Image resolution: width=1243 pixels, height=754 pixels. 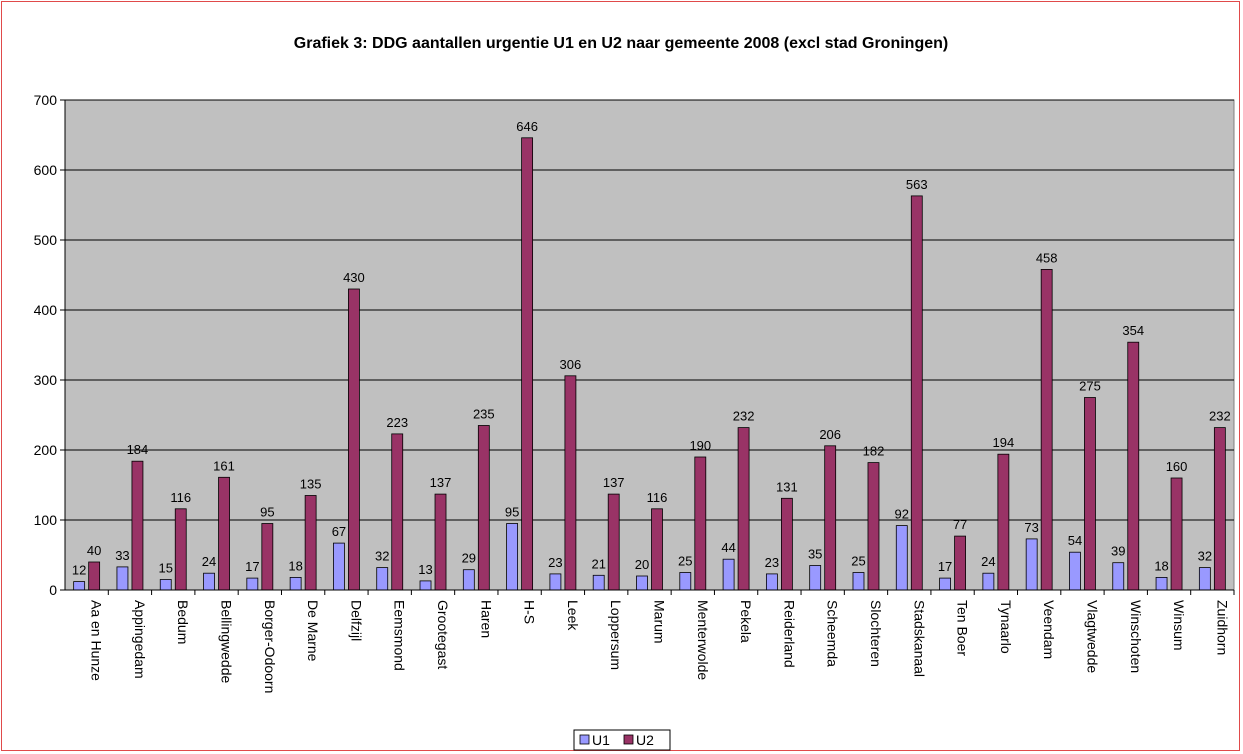 I want to click on data-label-u1: 32, so click(x=382, y=556).